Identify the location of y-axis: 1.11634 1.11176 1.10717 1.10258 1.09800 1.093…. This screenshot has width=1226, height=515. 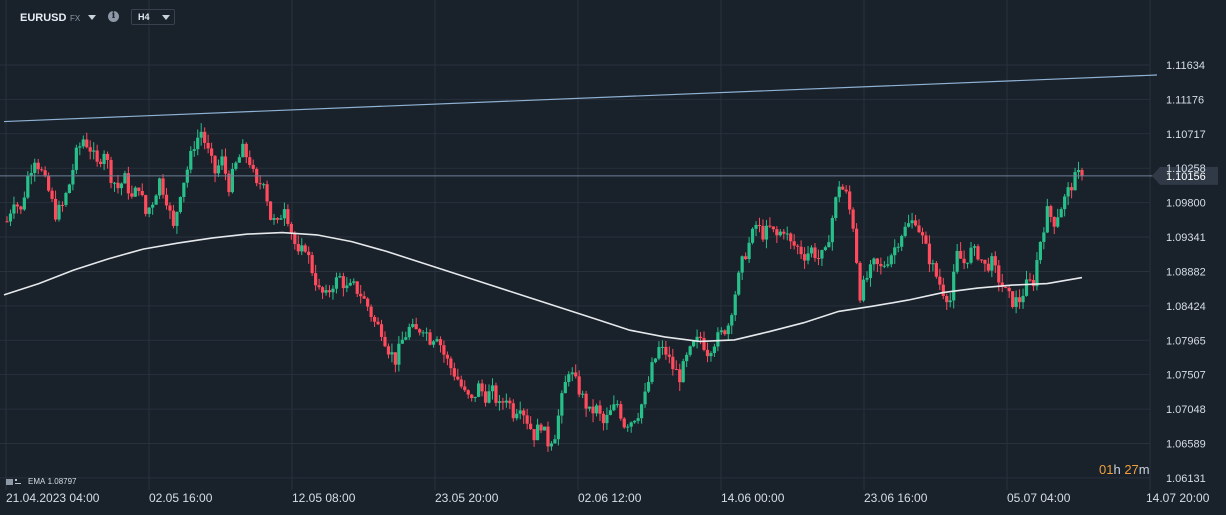
(1186, 272).